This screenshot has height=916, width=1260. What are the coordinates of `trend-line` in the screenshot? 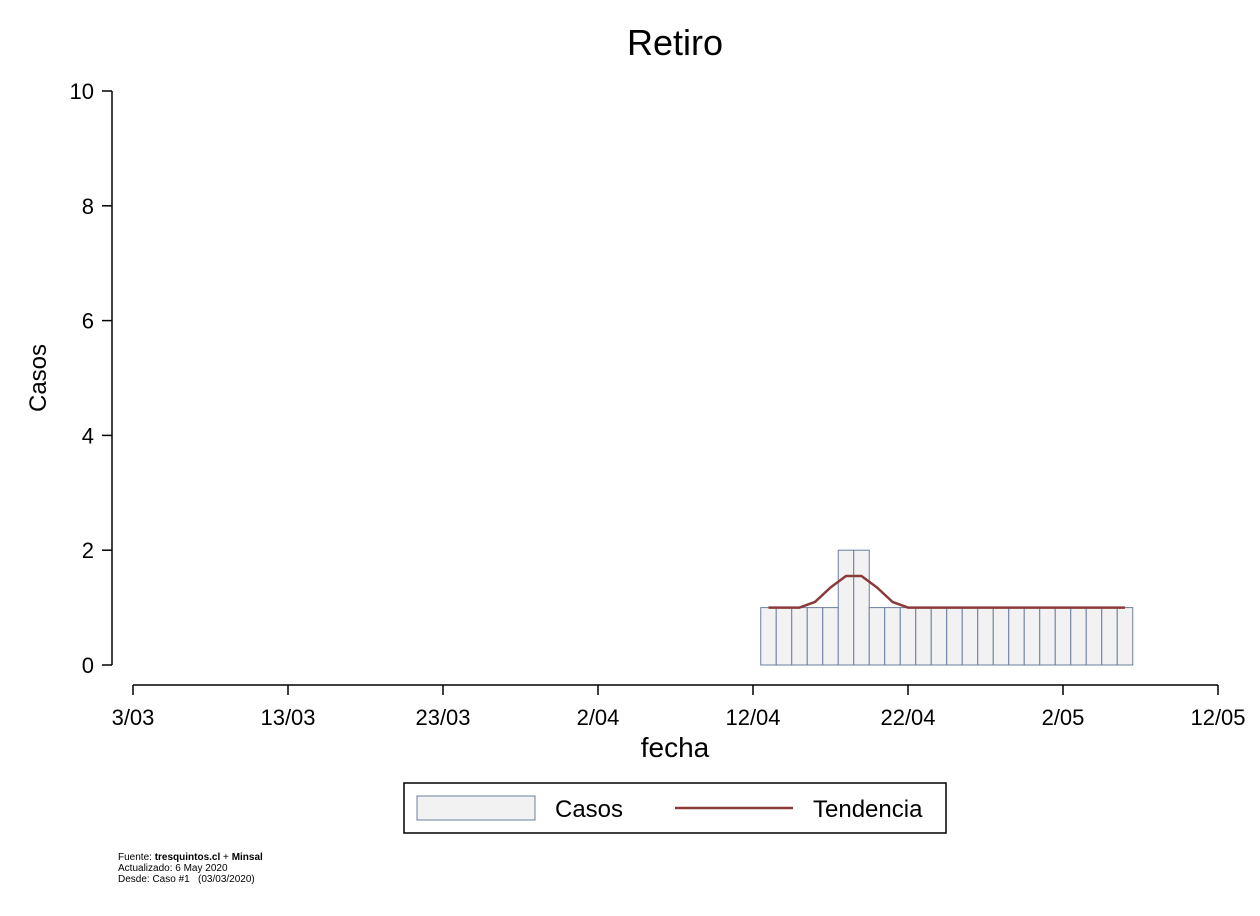 It's located at (946, 591).